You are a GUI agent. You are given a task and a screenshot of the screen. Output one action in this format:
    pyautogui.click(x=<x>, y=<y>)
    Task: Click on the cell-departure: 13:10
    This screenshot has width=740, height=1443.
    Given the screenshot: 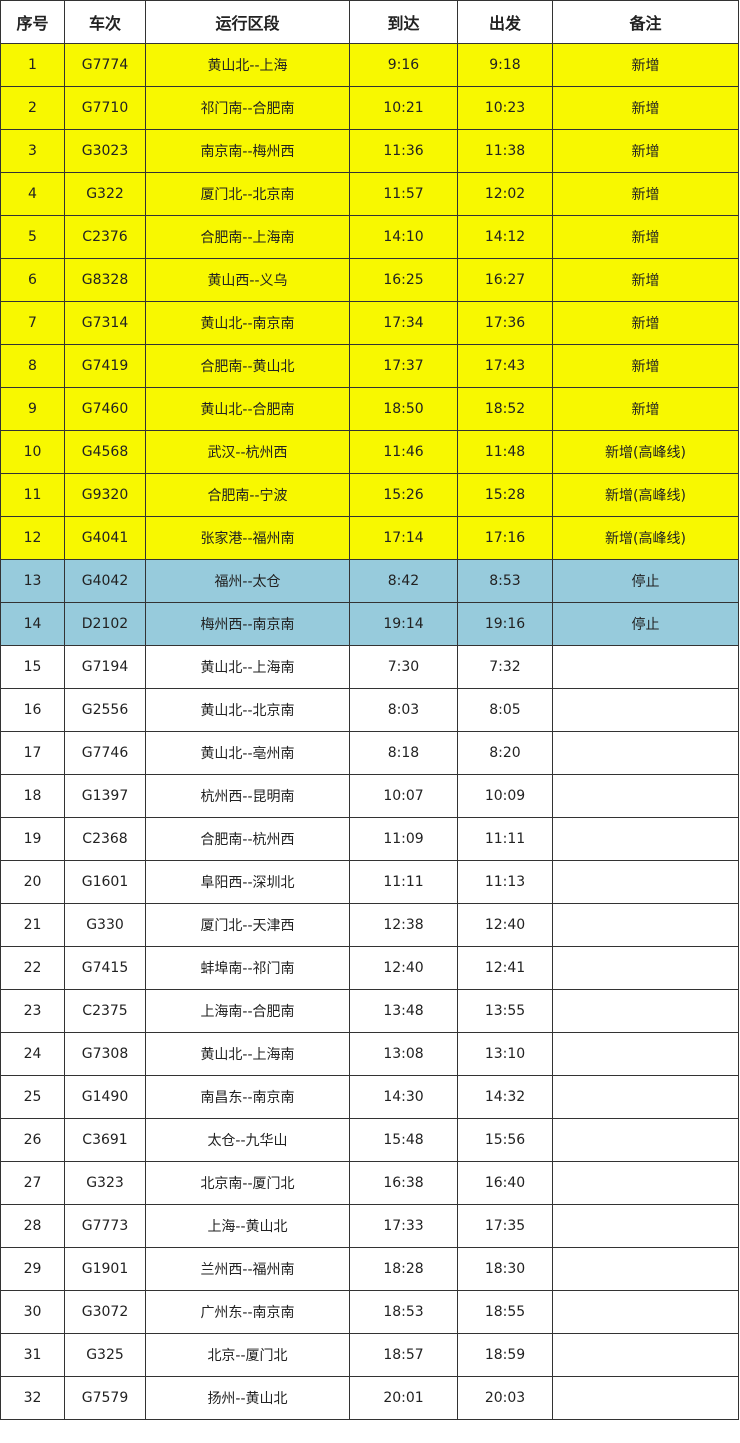 What is the action you would take?
    pyautogui.click(x=505, y=1054)
    